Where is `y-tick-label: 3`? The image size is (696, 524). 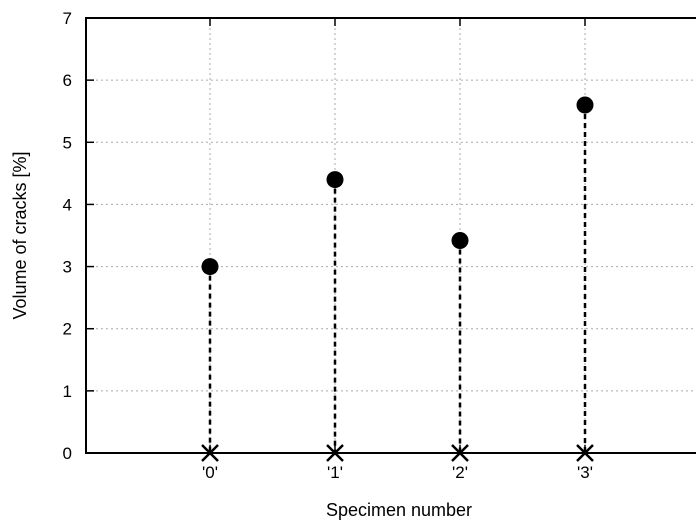 y-tick-label: 3 is located at coordinates (67, 267).